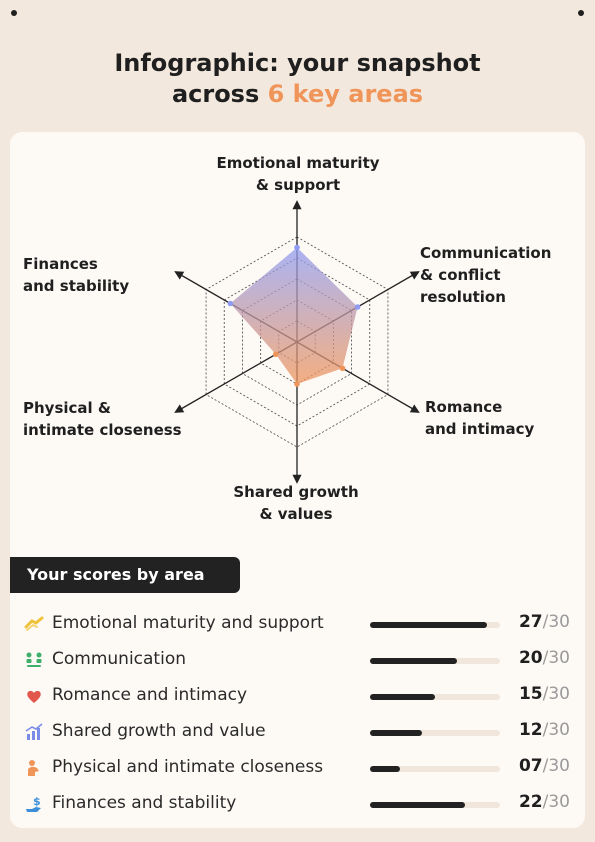 The image size is (595, 842). What do you see at coordinates (34, 624) in the screenshot?
I see `handshake-icon` at bounding box center [34, 624].